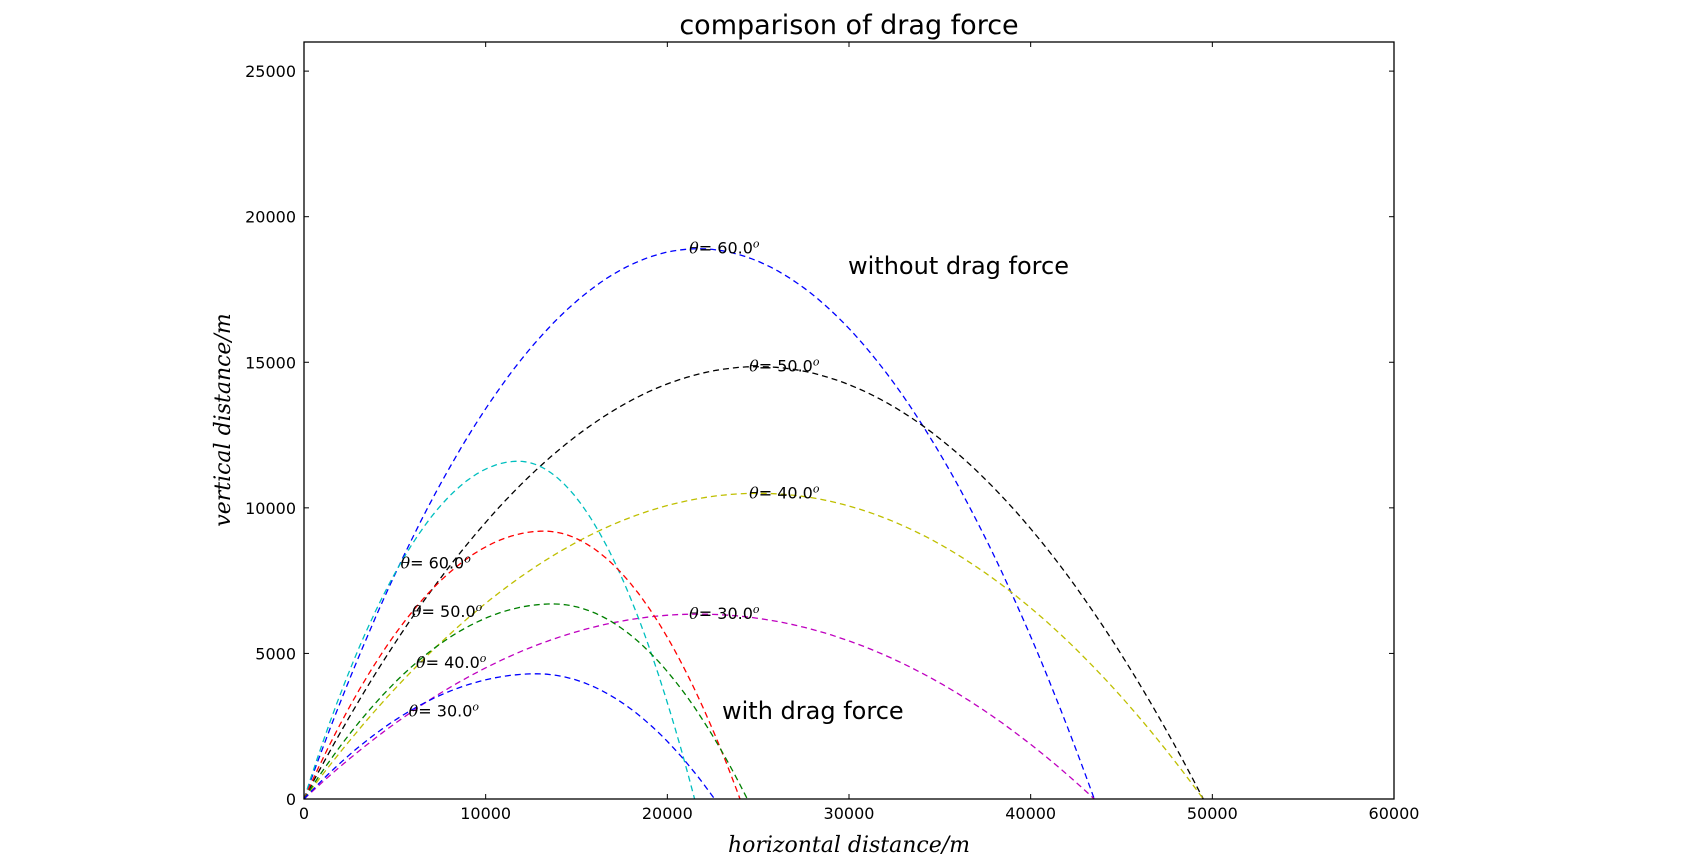 The width and height of the screenshot is (1707, 862). What do you see at coordinates (849, 845) in the screenshot?
I see `x-axis-label: horizontal distance/m` at bounding box center [849, 845].